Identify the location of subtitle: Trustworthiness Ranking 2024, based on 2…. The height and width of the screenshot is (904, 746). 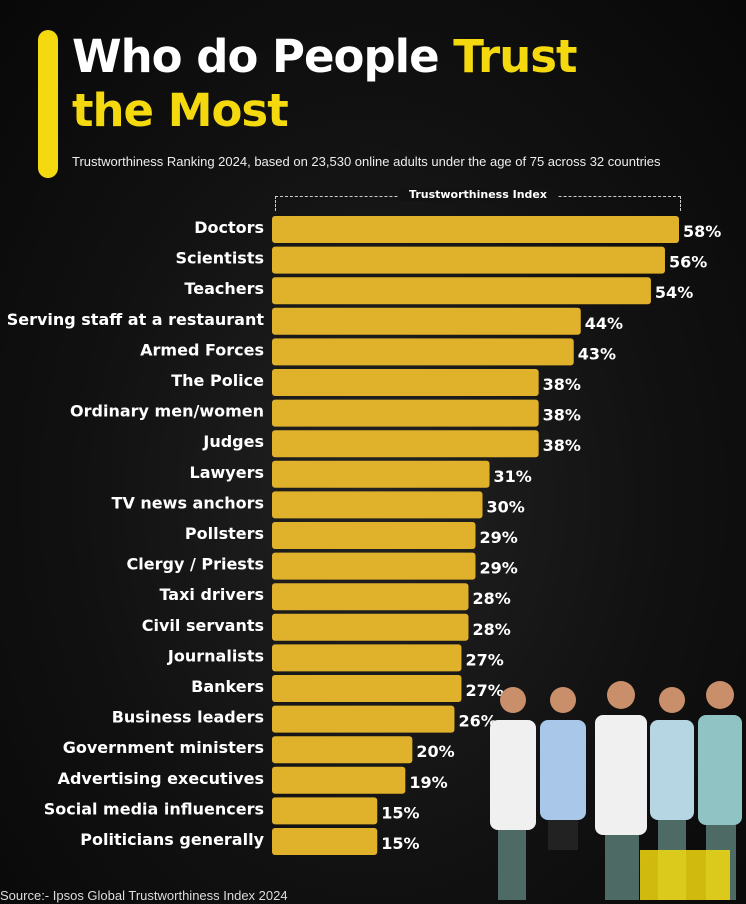
(366, 161).